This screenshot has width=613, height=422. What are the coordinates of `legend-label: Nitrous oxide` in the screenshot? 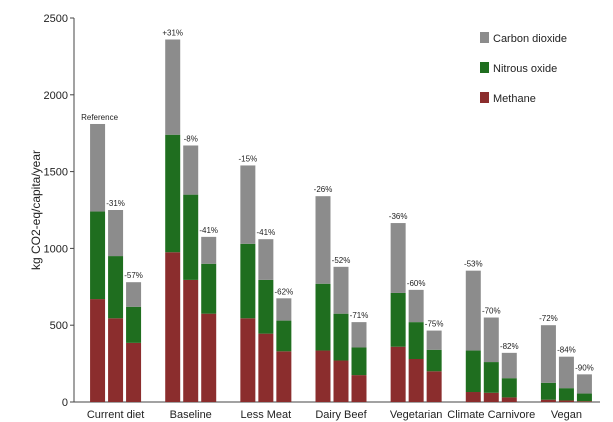 It's located at (525, 69).